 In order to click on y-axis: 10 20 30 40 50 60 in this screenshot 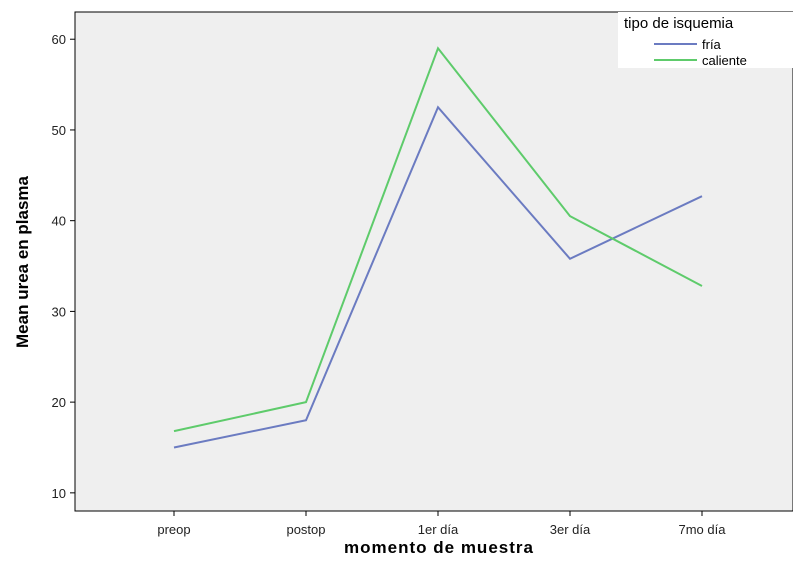, I will do `click(63, 266)`.